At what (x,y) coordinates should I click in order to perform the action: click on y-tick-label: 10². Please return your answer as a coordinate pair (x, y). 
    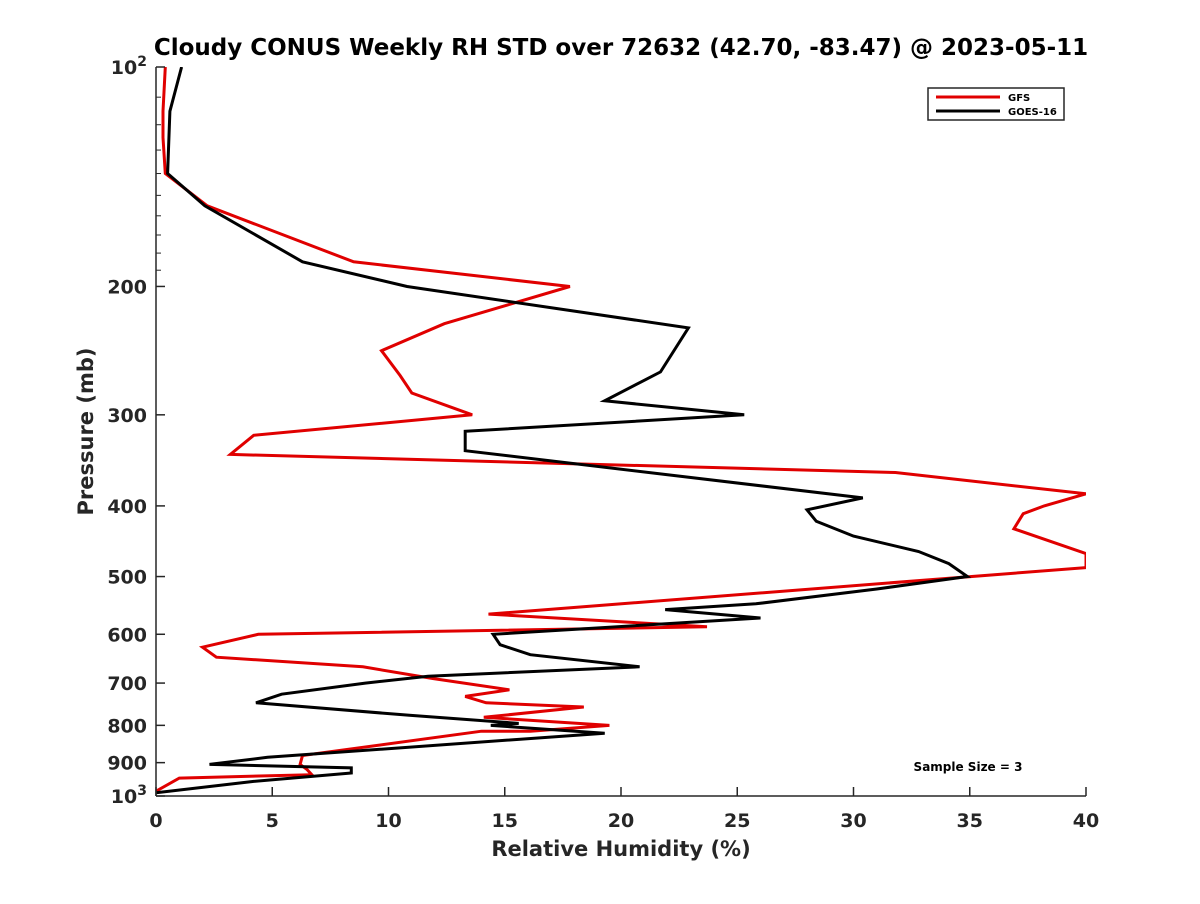
    Looking at the image, I should click on (129, 66).